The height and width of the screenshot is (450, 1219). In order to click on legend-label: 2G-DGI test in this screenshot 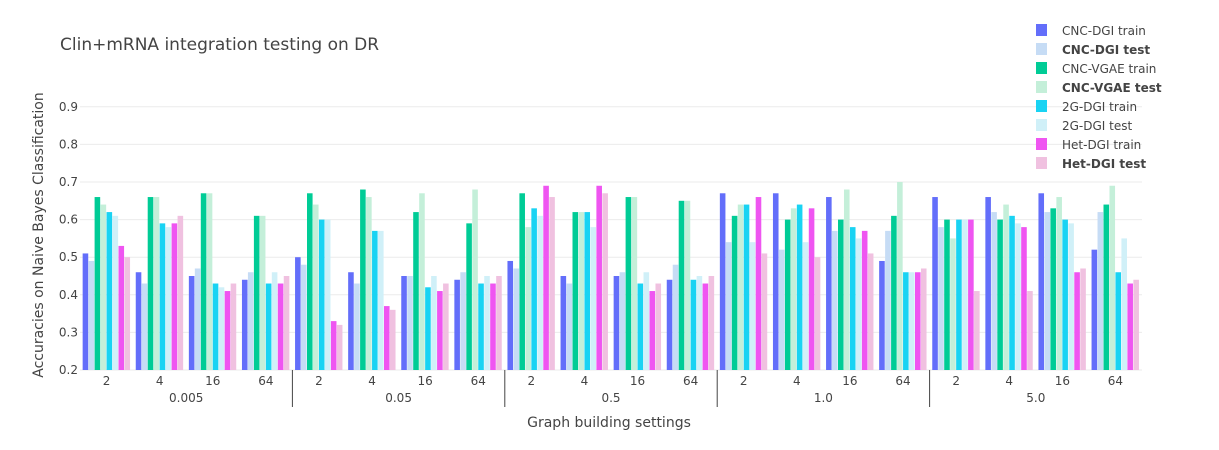, I will do `click(1097, 126)`.